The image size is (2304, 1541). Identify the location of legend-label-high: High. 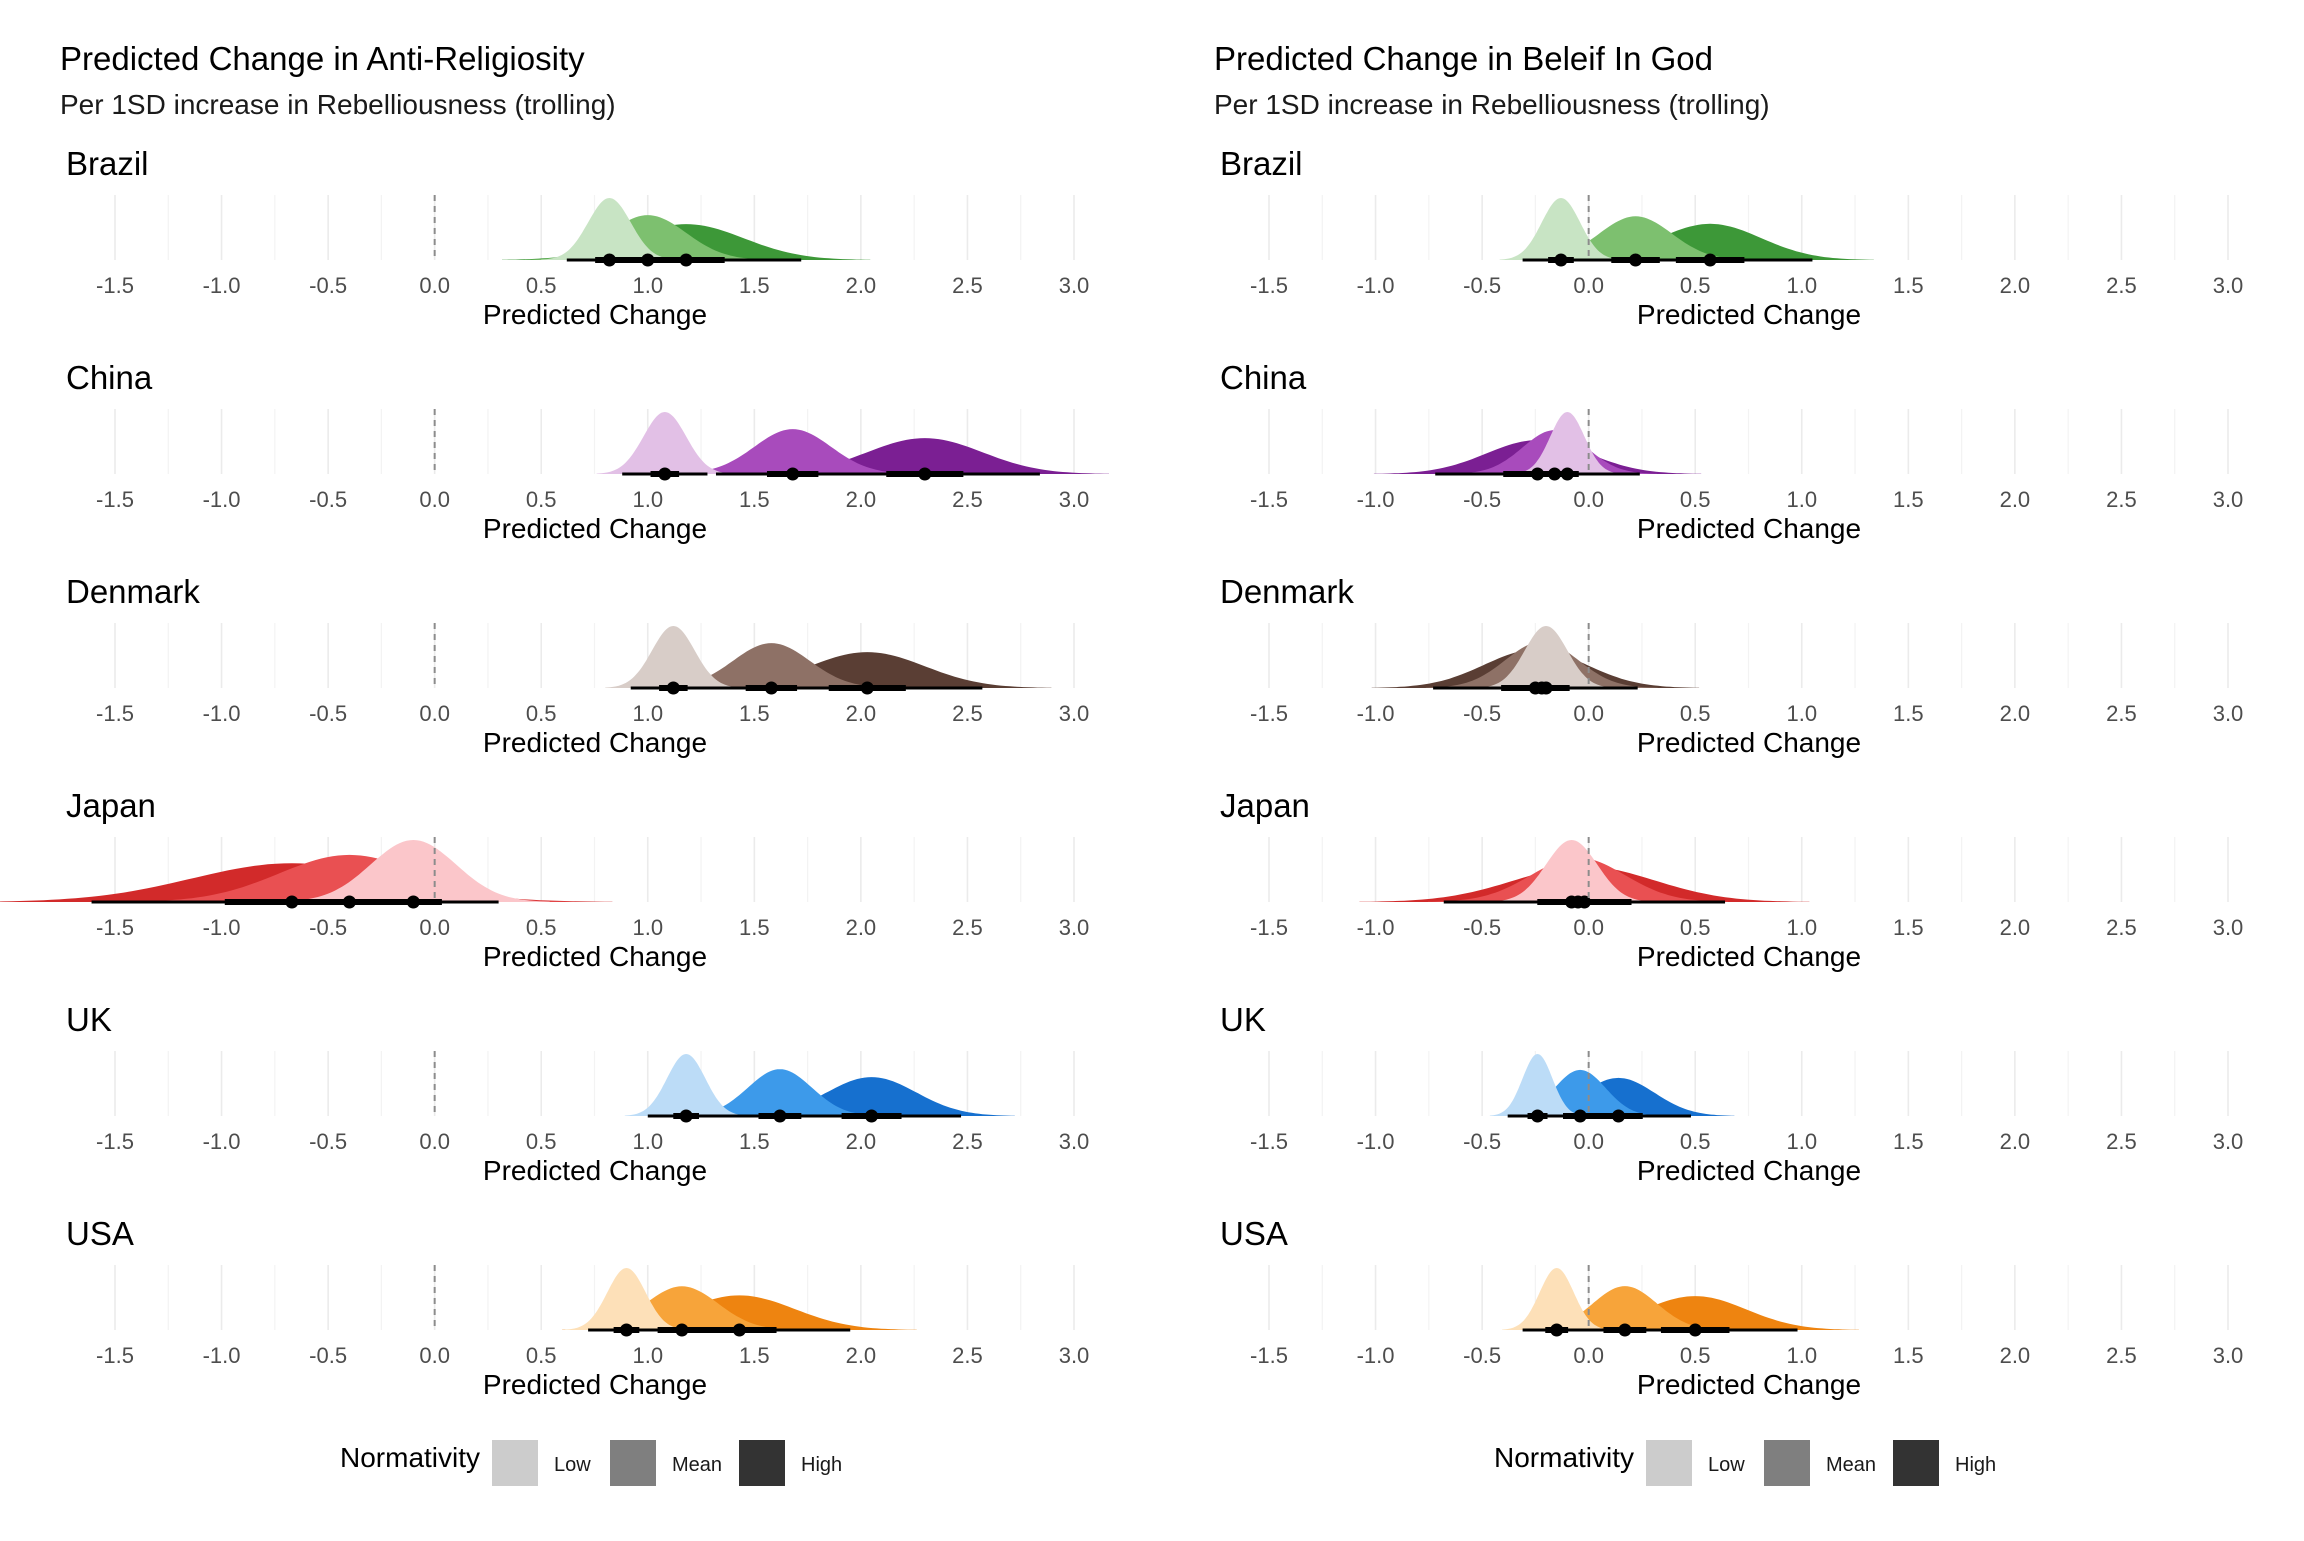
(1975, 1465).